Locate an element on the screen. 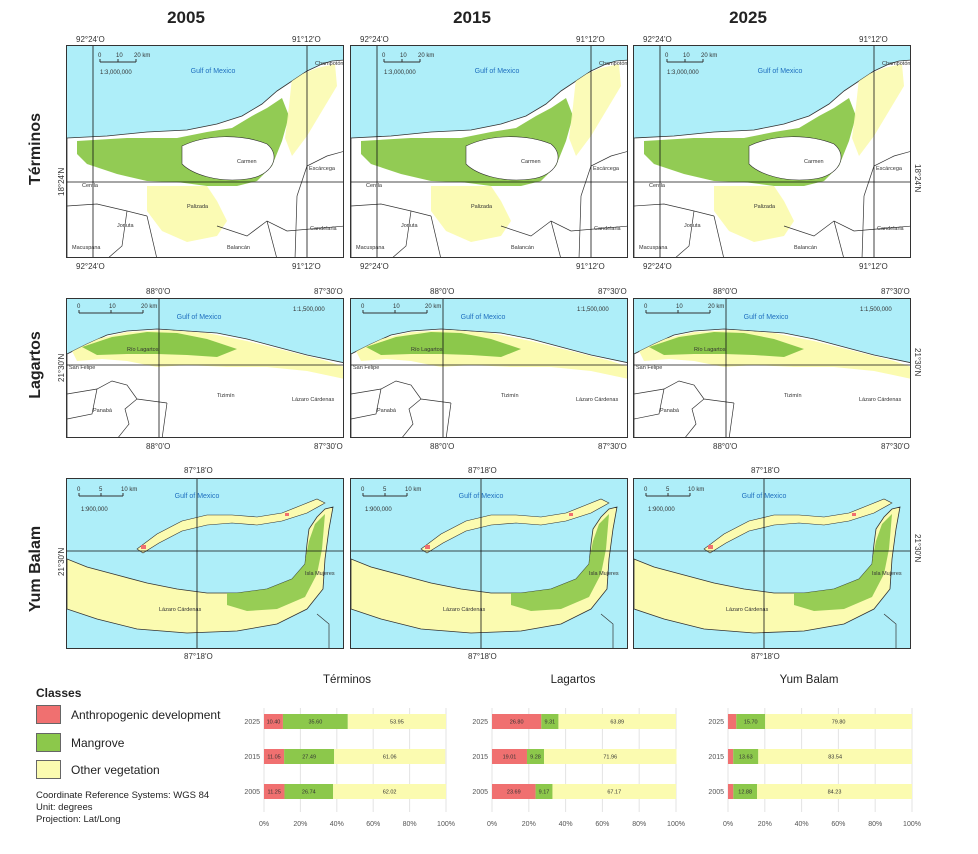 This screenshot has width=978, height=854. coord-bottom-right: 91°12'O is located at coordinates (590, 266).